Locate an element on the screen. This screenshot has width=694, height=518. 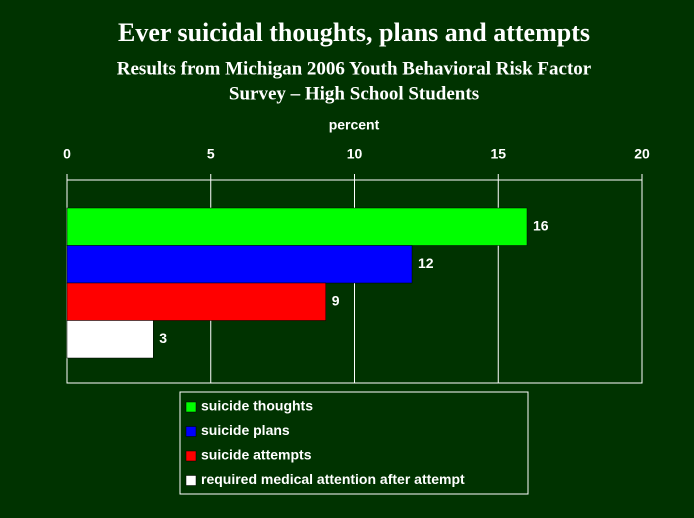
axis-label: percent is located at coordinates (354, 125).